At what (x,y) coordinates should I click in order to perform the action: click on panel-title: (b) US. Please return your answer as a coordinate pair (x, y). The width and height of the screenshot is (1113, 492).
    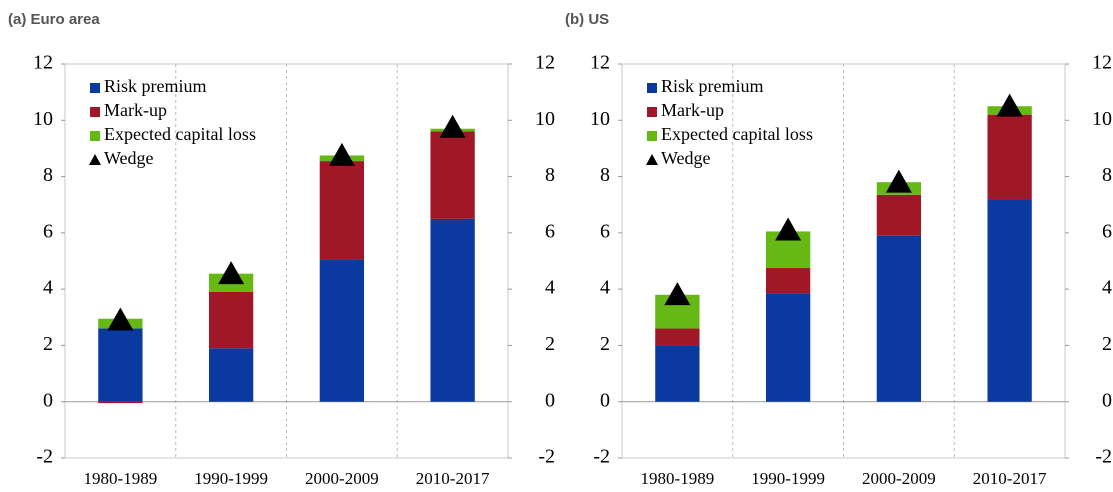
    Looking at the image, I should click on (587, 19).